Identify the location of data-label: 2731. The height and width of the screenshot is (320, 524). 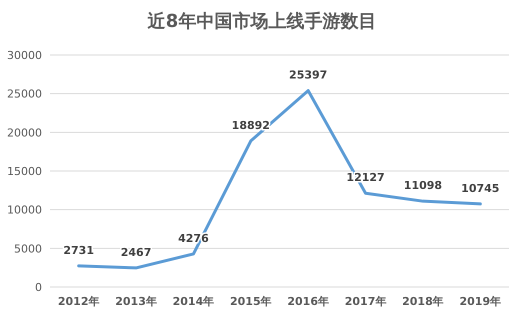
(78, 250).